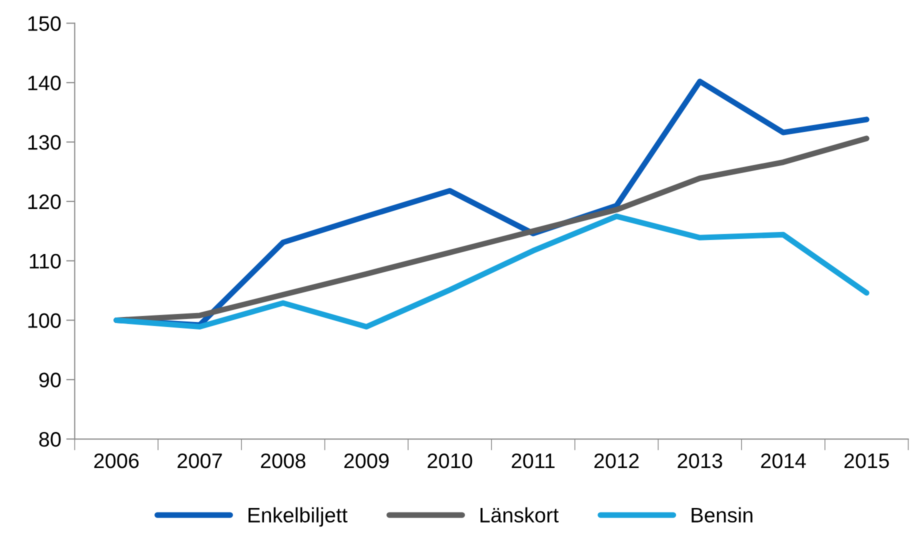 The width and height of the screenshot is (911, 540). Describe the element at coordinates (44, 320) in the screenshot. I see `y-tick-label: 100` at that location.